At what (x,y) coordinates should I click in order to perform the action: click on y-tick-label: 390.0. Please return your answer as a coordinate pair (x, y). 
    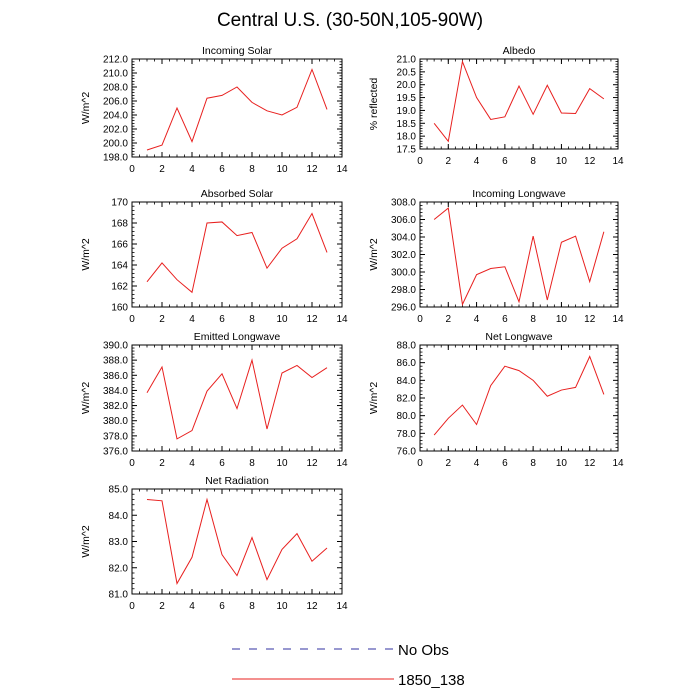
    Looking at the image, I should click on (115, 346).